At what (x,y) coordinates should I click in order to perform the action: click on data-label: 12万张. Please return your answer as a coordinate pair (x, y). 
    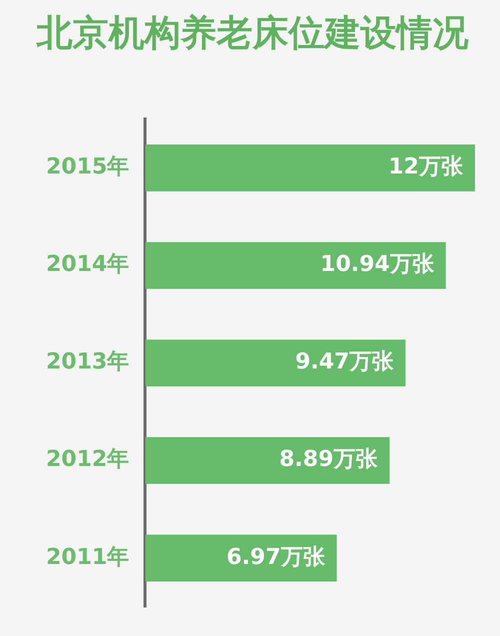
    Looking at the image, I should click on (426, 167).